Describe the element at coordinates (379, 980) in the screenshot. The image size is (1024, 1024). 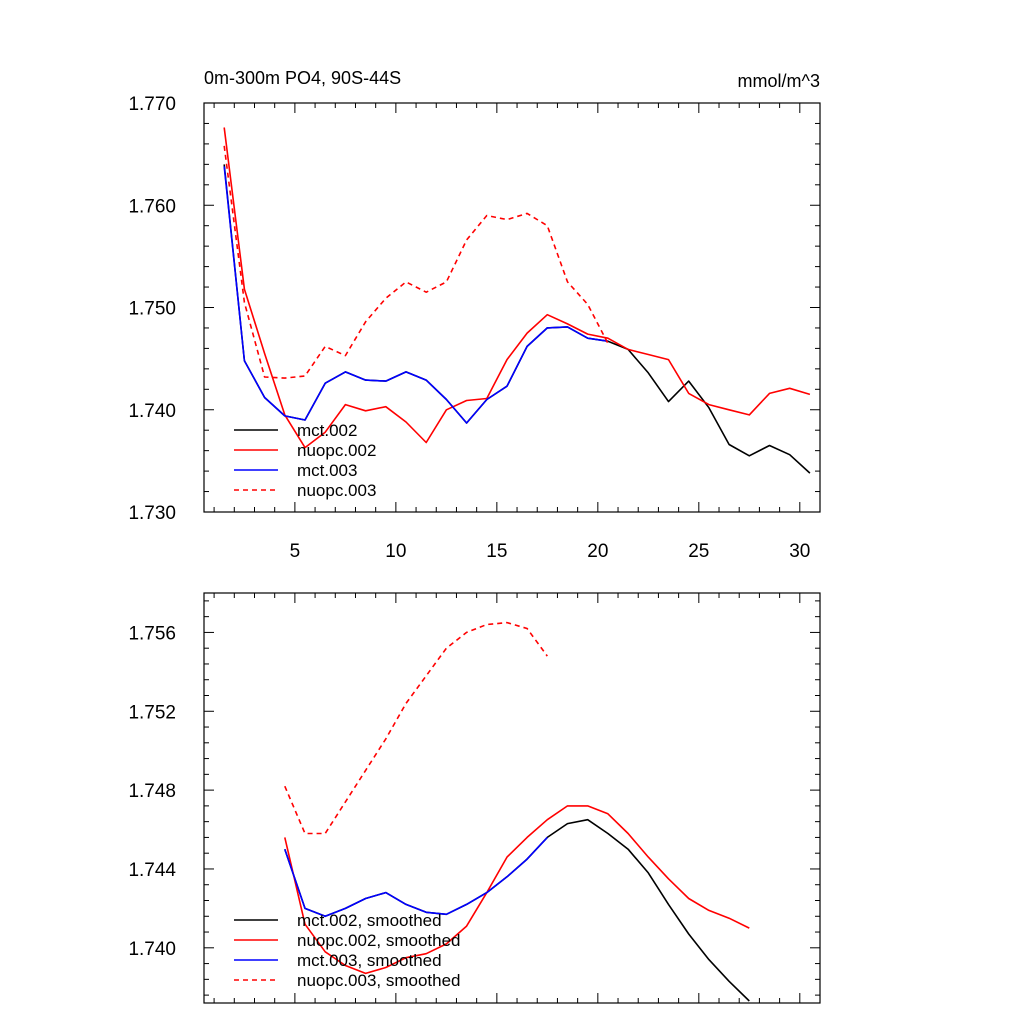
I see `legend-label-nuopc-003-smoothed: nuopc.003, smoothed` at that location.